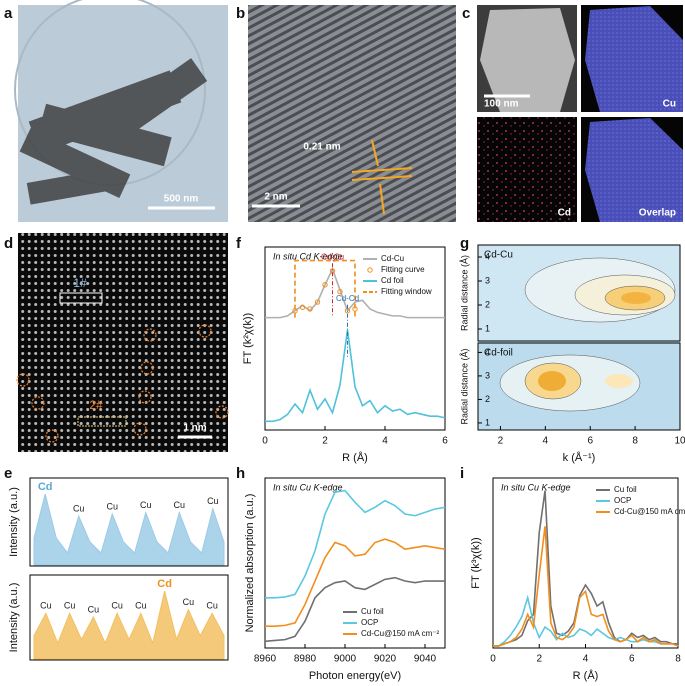  What do you see at coordinates (406, 291) in the screenshot?
I see `legend-label: Fitting window` at bounding box center [406, 291].